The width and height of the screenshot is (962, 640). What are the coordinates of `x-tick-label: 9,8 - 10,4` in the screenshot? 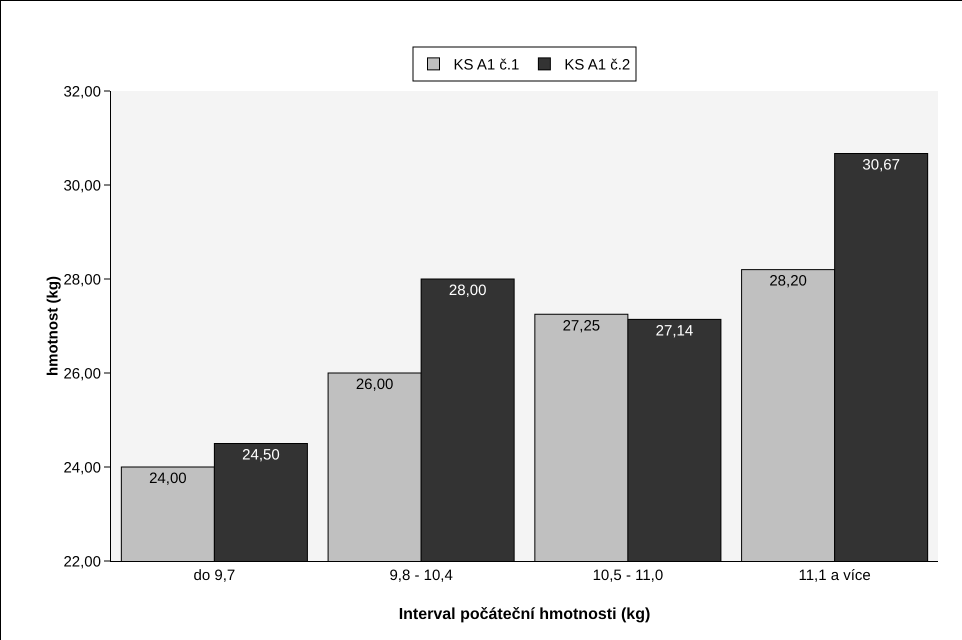 It's located at (421, 575).